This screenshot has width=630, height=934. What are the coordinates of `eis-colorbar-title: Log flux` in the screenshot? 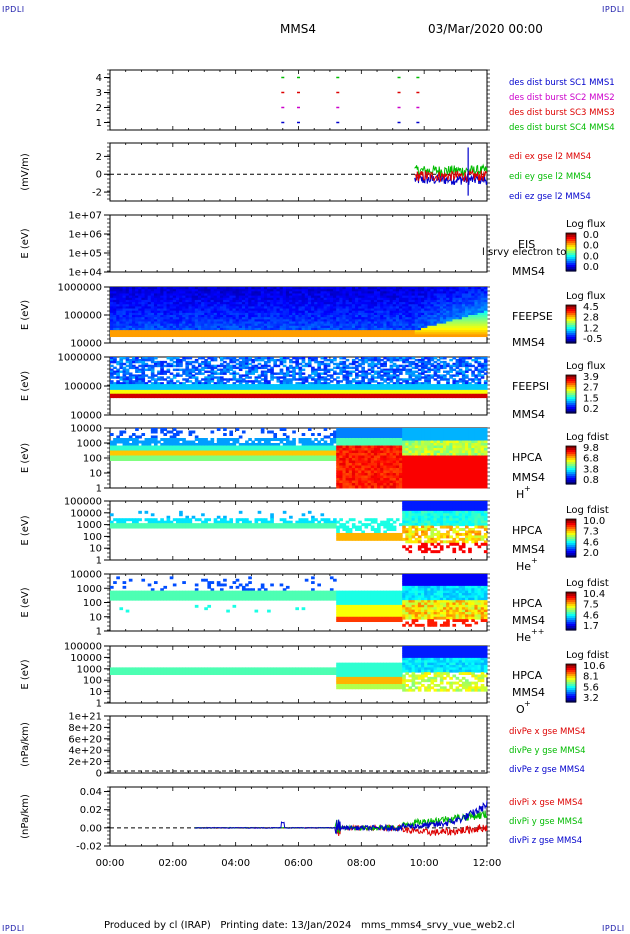 It's located at (586, 224).